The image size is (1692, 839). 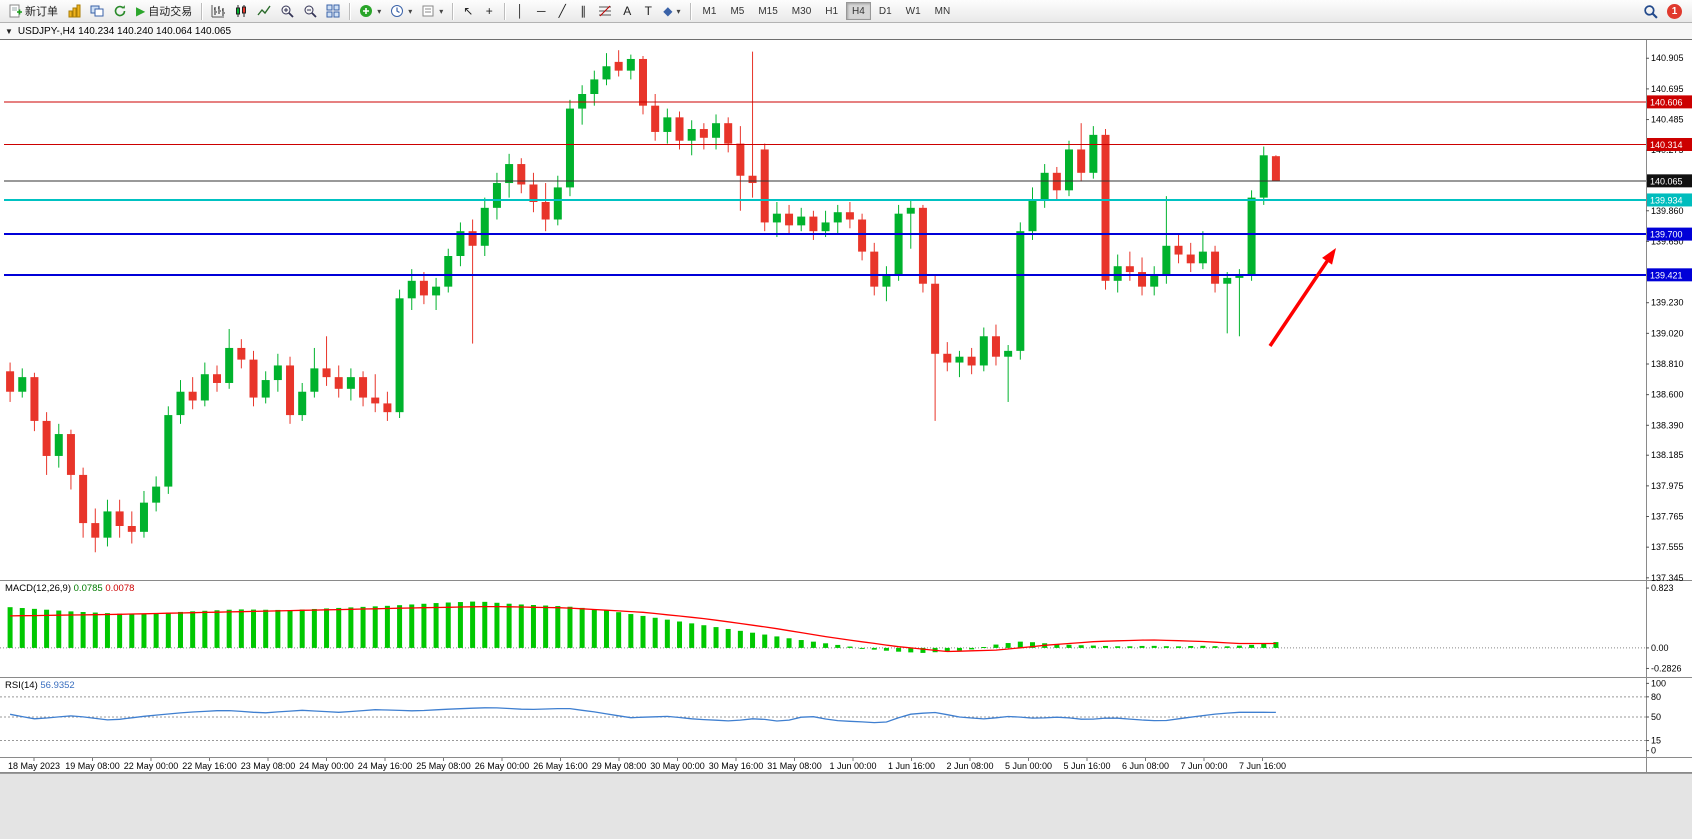 I want to click on svg-text: -0.2826, so click(x=1666, y=668).